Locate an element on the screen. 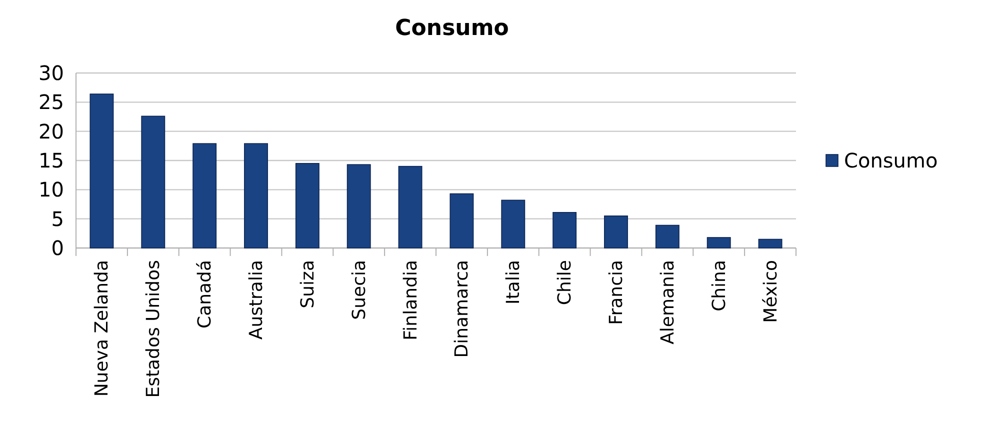  y-tick-label: 15 is located at coordinates (51, 160).